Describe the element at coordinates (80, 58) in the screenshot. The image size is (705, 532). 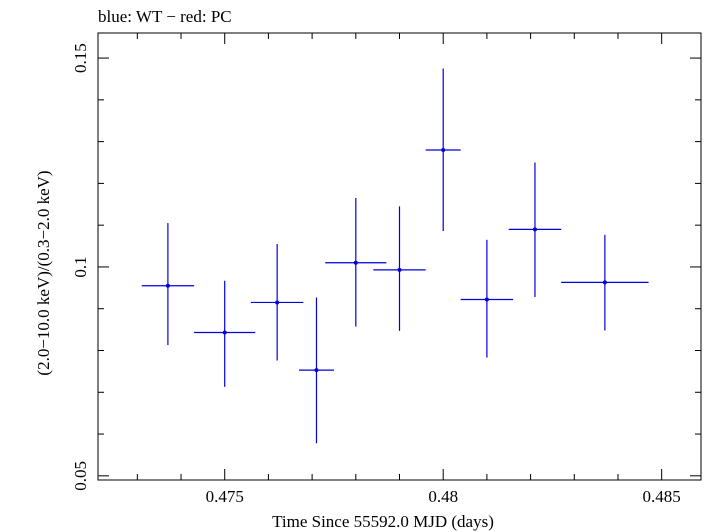
I see `y-tick-label: 0.15` at that location.